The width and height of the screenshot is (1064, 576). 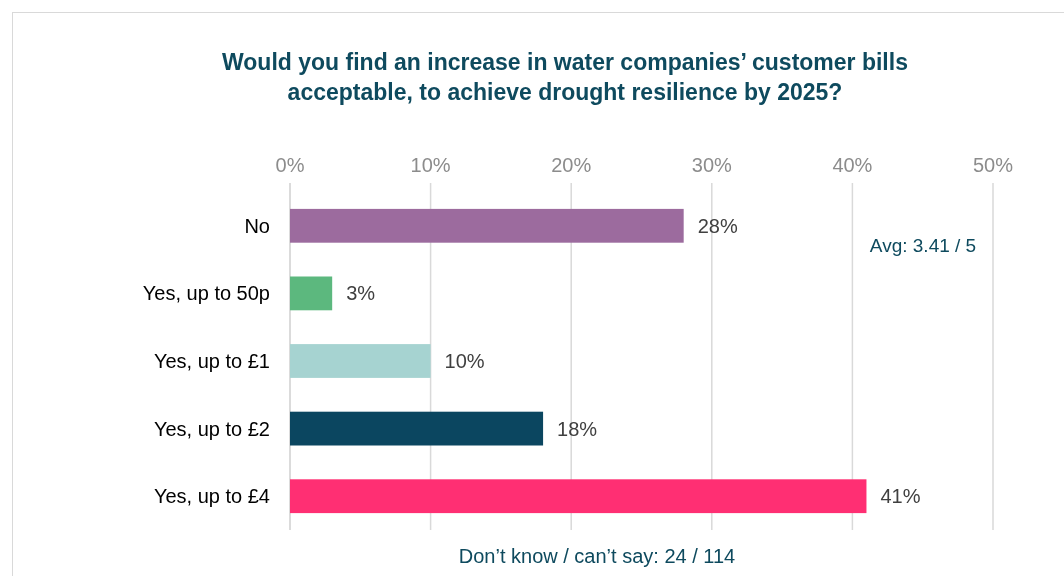 I want to click on y-tick-label: Yes, up to £1, so click(x=211, y=361).